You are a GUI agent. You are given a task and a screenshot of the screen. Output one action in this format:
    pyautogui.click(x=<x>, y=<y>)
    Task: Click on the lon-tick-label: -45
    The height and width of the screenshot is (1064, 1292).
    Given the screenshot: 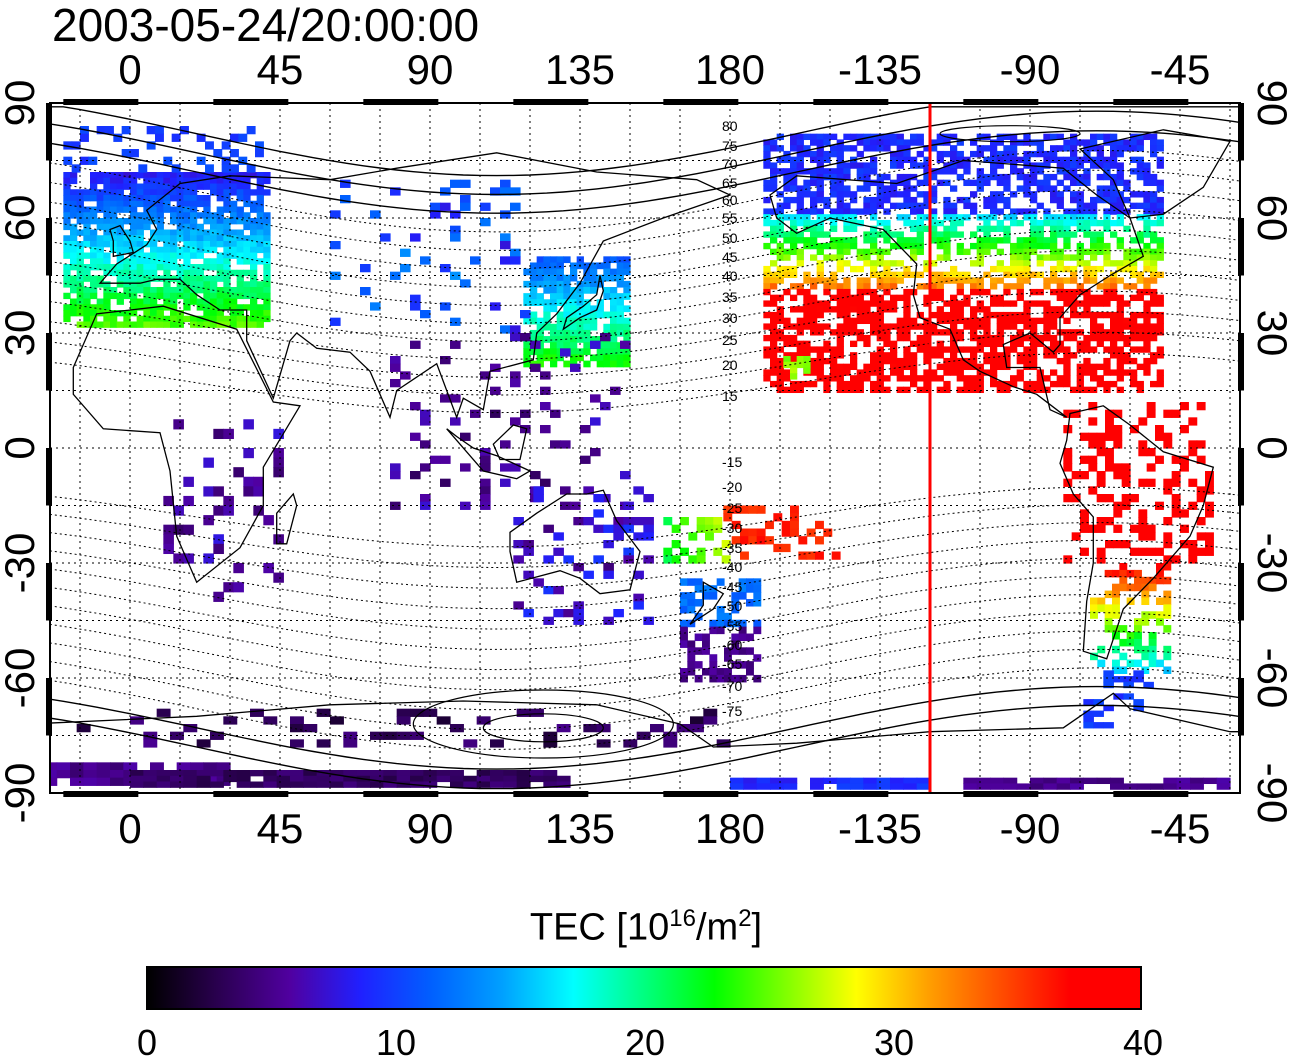 What is the action you would take?
    pyautogui.click(x=1180, y=69)
    